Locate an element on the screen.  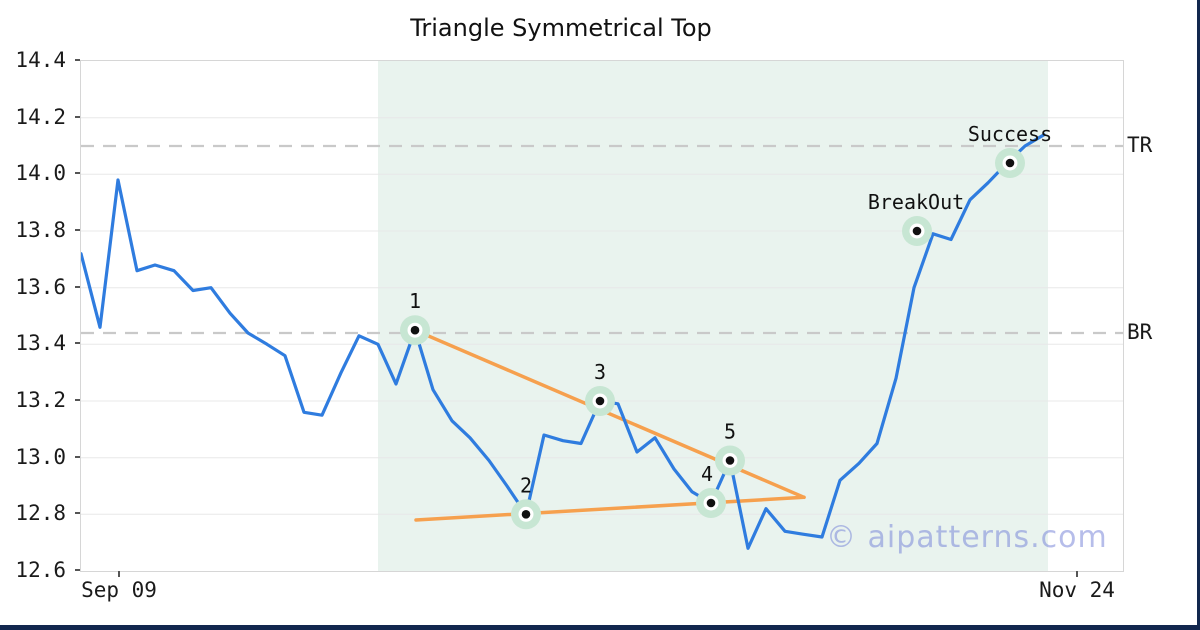
y-tick-label: 12.6 is located at coordinates (40, 570).